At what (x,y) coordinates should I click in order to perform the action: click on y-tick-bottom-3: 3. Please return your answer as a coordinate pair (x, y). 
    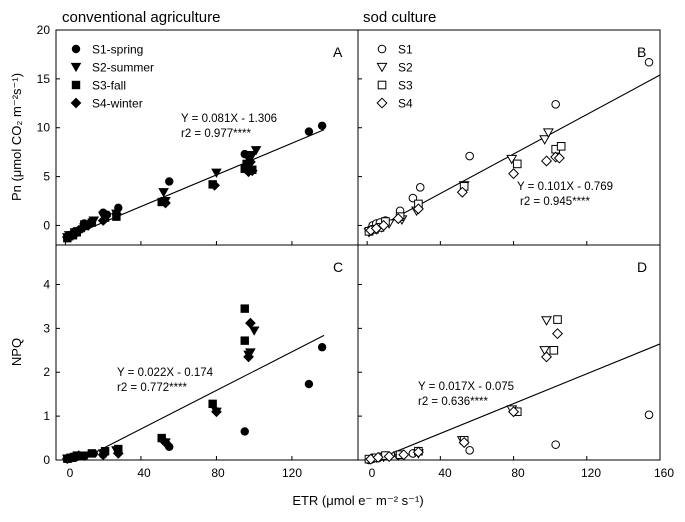
    Looking at the image, I should click on (46, 328).